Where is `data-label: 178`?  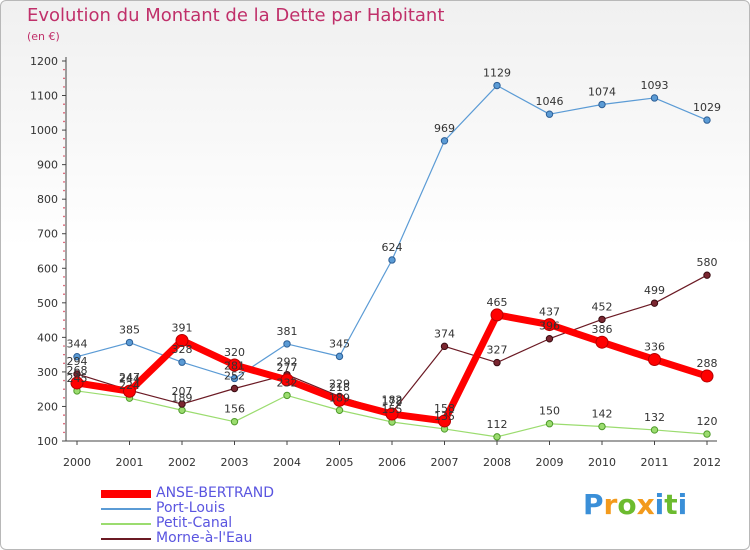 data-label: 178 is located at coordinates (392, 401).